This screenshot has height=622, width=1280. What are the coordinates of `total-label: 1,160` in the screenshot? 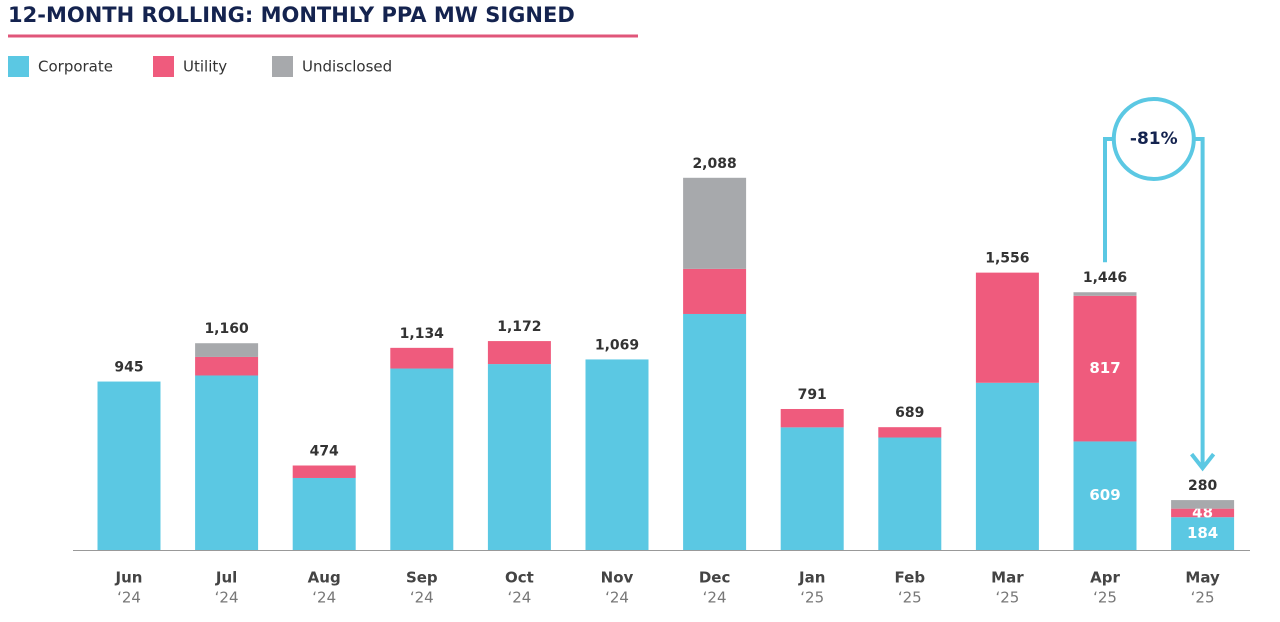 It's located at (226, 329).